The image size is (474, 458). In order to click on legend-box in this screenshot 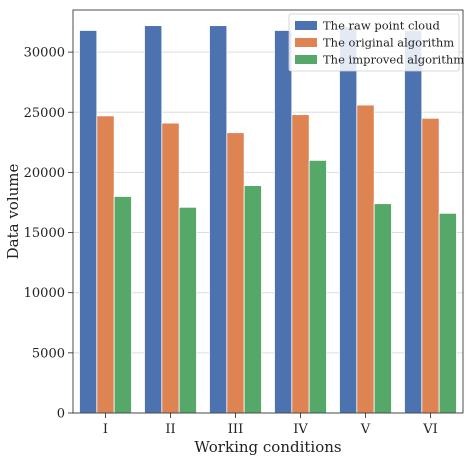, I will do `click(374, 42)`.